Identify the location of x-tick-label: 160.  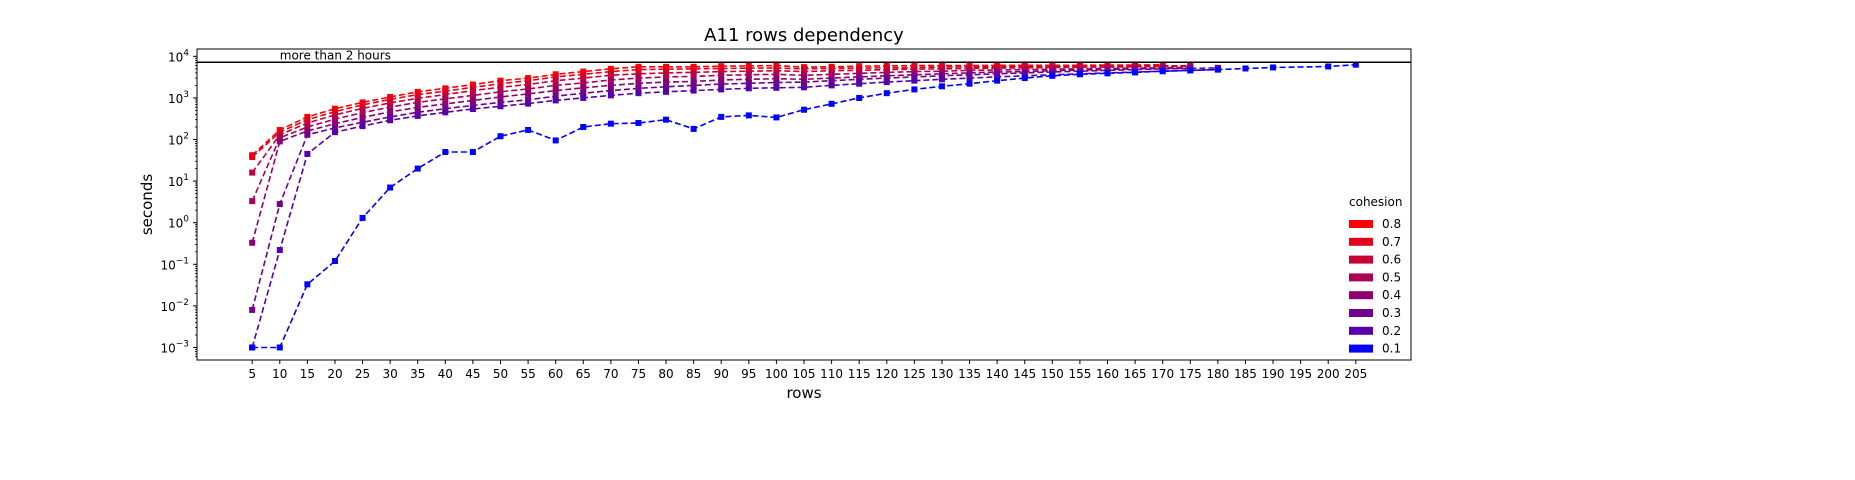
(1107, 374).